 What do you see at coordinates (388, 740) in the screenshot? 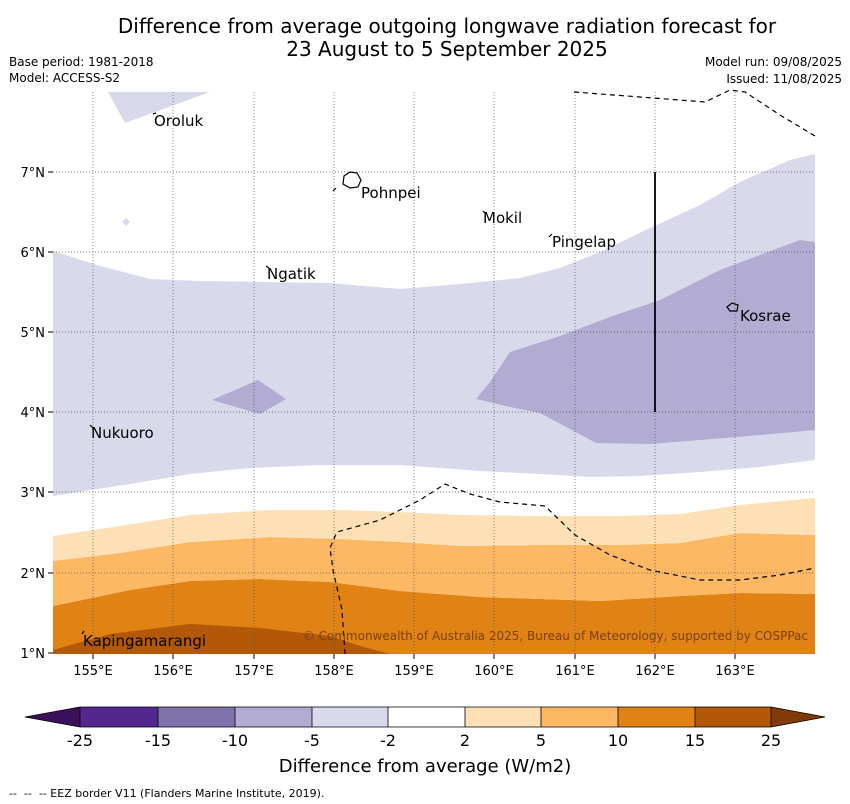
I see `colorbar-tick: -2` at bounding box center [388, 740].